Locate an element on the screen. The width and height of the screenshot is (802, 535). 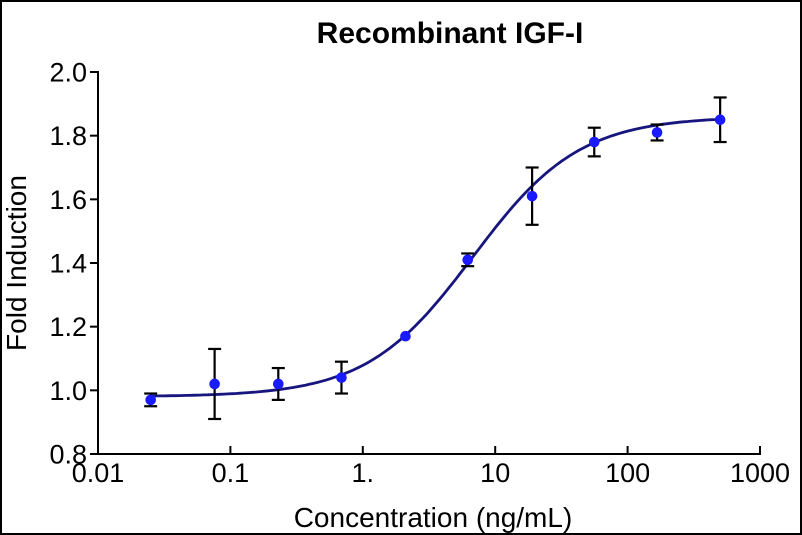
x-tick-label: 100 is located at coordinates (627, 473).